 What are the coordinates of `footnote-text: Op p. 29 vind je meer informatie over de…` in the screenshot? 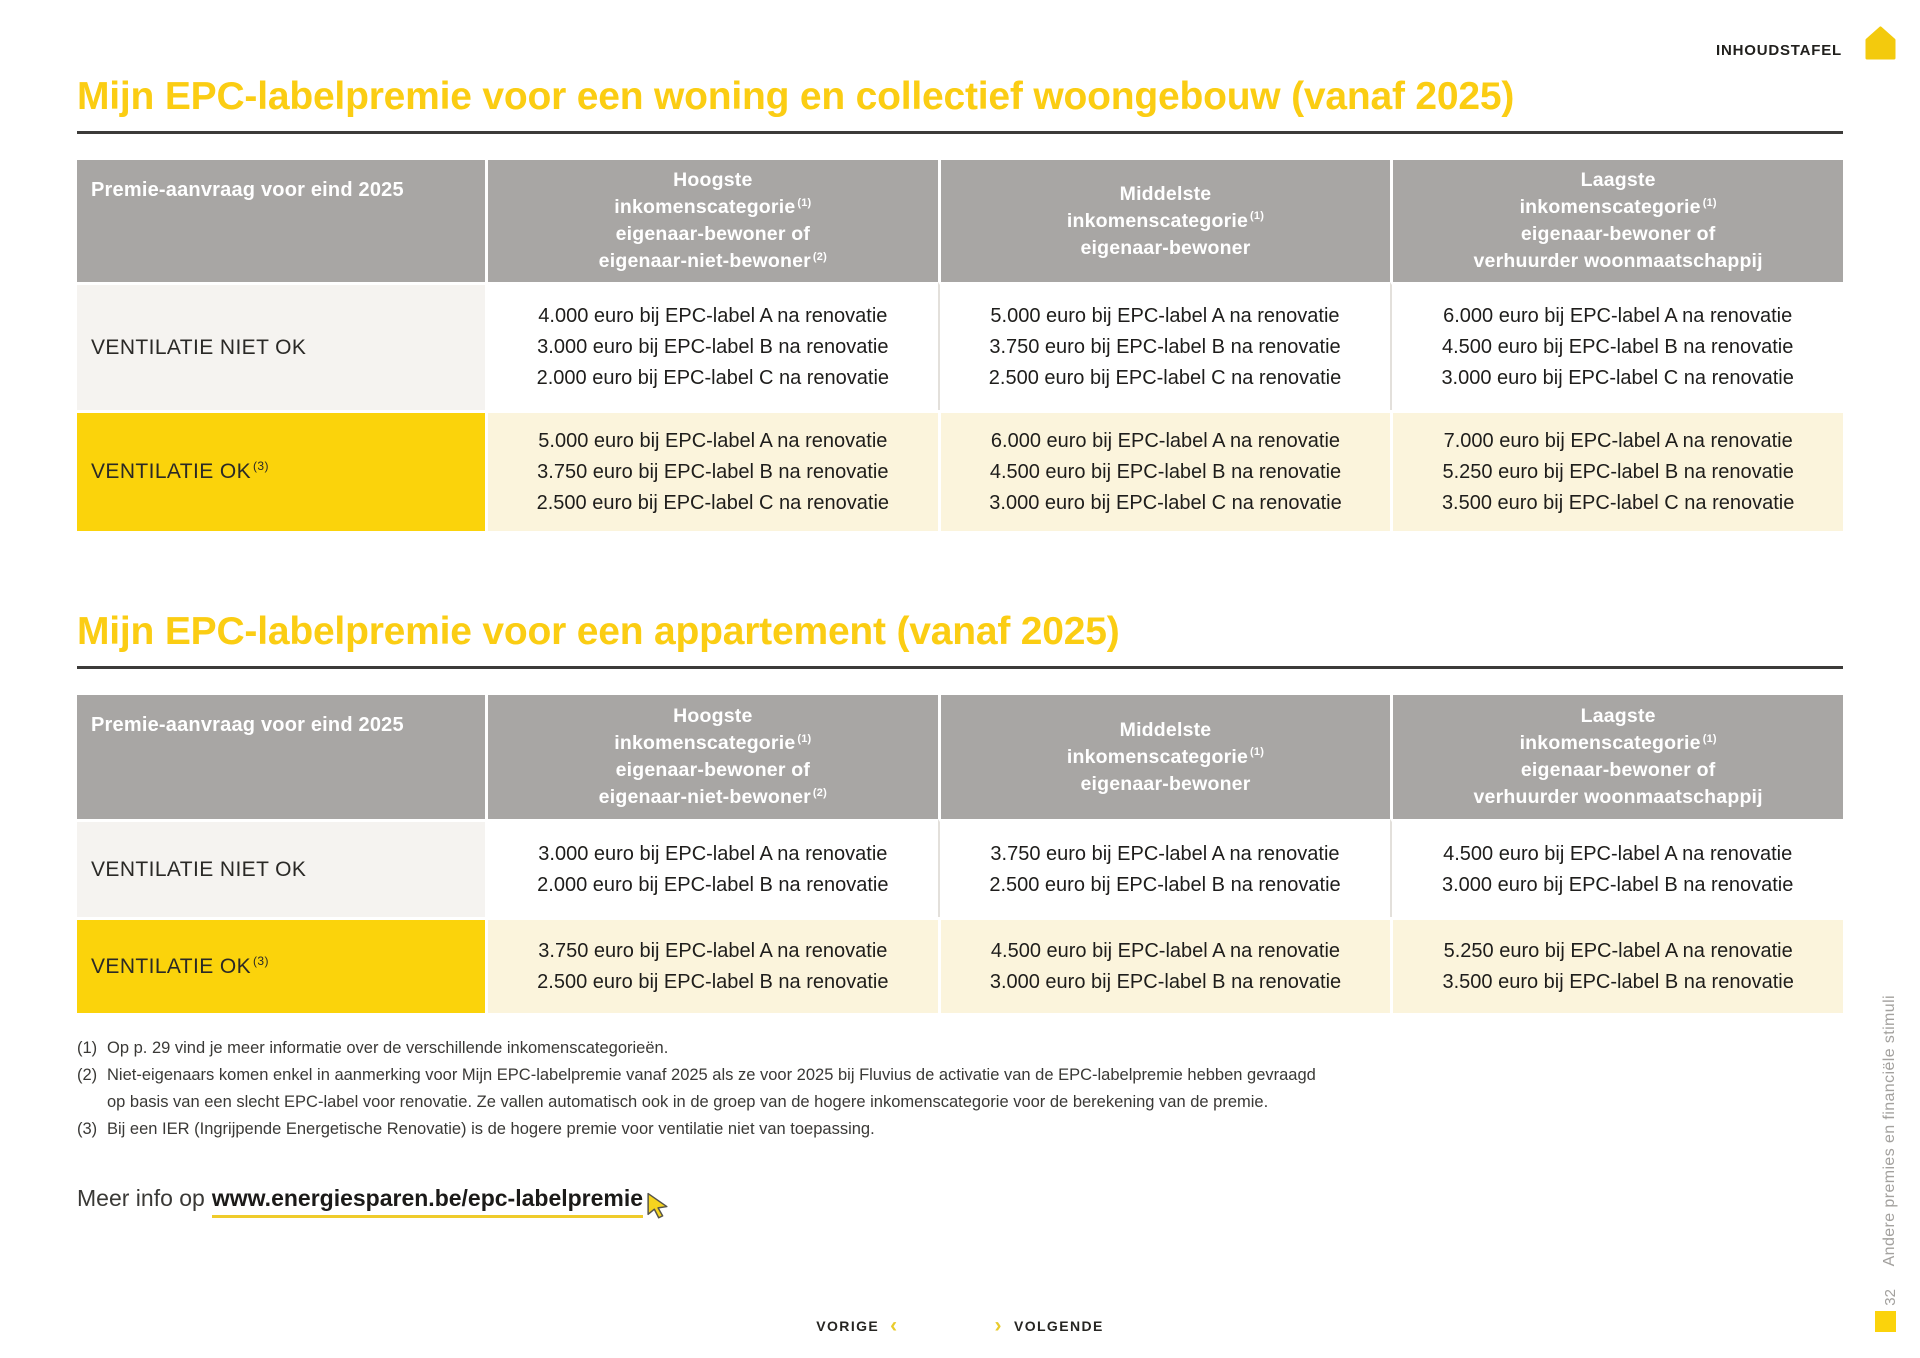 It's located at (388, 1048).